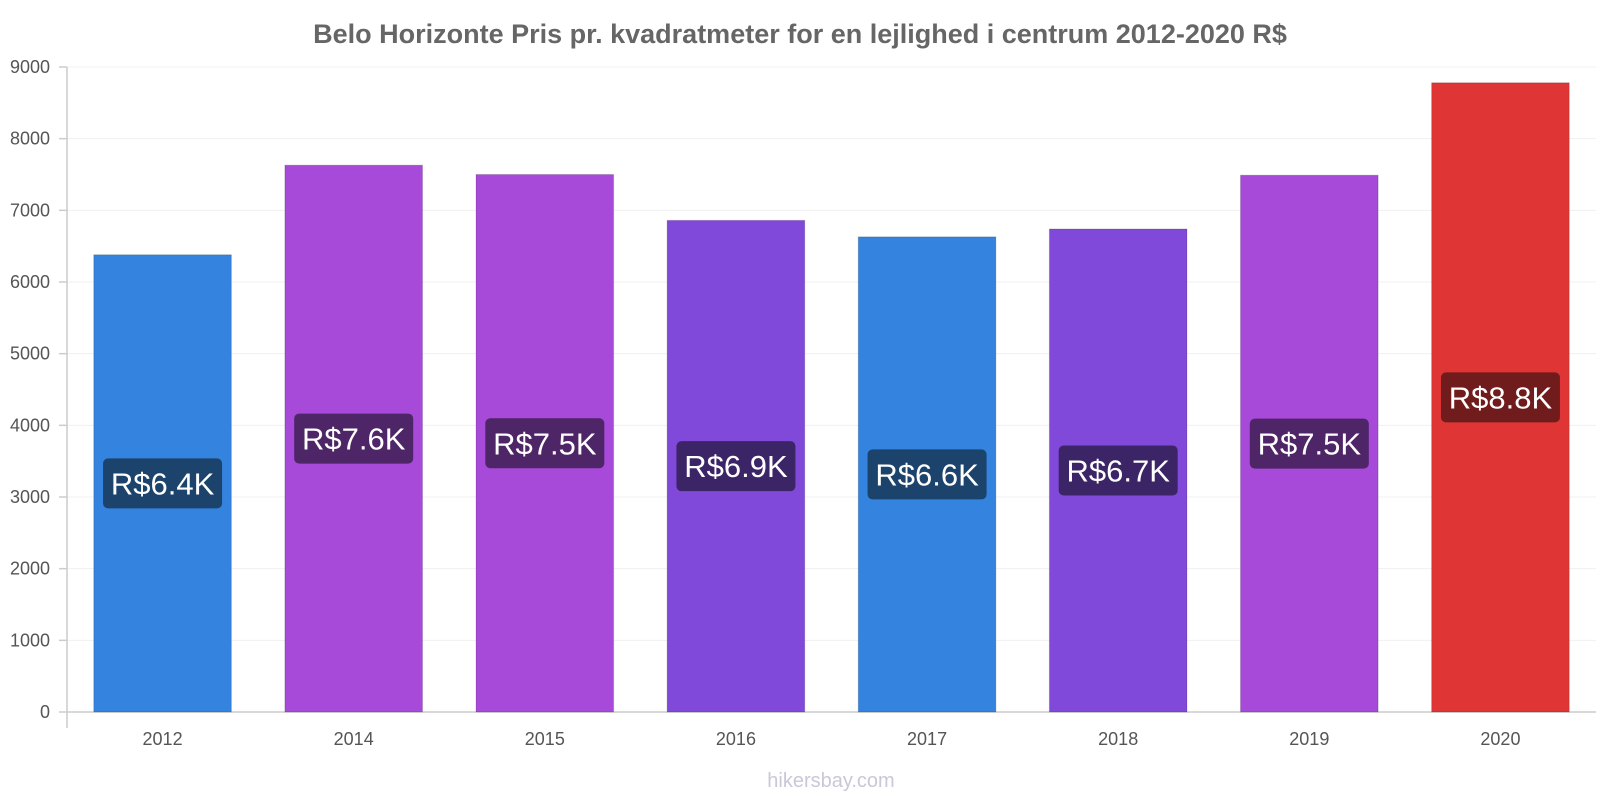 The image size is (1600, 800). Describe the element at coordinates (30, 354) in the screenshot. I see `y-tick-label: 5000` at that location.